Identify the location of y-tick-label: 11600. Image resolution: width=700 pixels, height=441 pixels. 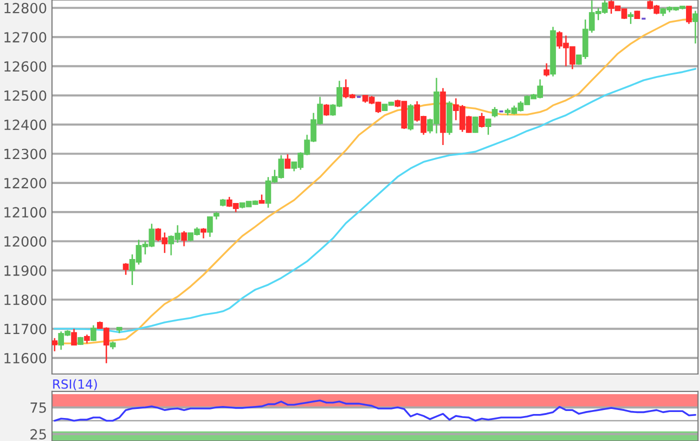
(25, 358).